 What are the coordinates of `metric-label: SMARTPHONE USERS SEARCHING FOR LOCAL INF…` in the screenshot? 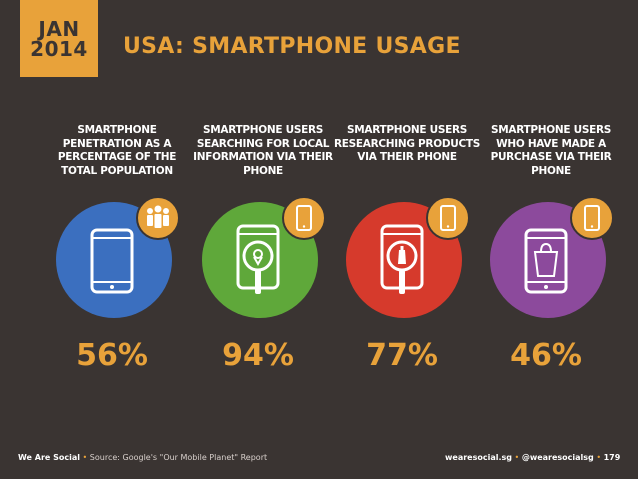 It's located at (263, 150).